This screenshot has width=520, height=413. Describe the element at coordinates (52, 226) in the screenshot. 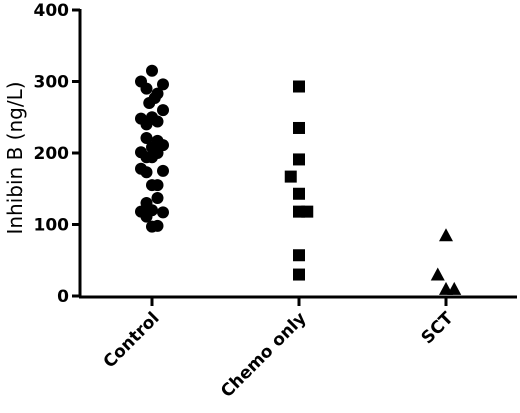

I see `y-tick-label: 100` at that location.